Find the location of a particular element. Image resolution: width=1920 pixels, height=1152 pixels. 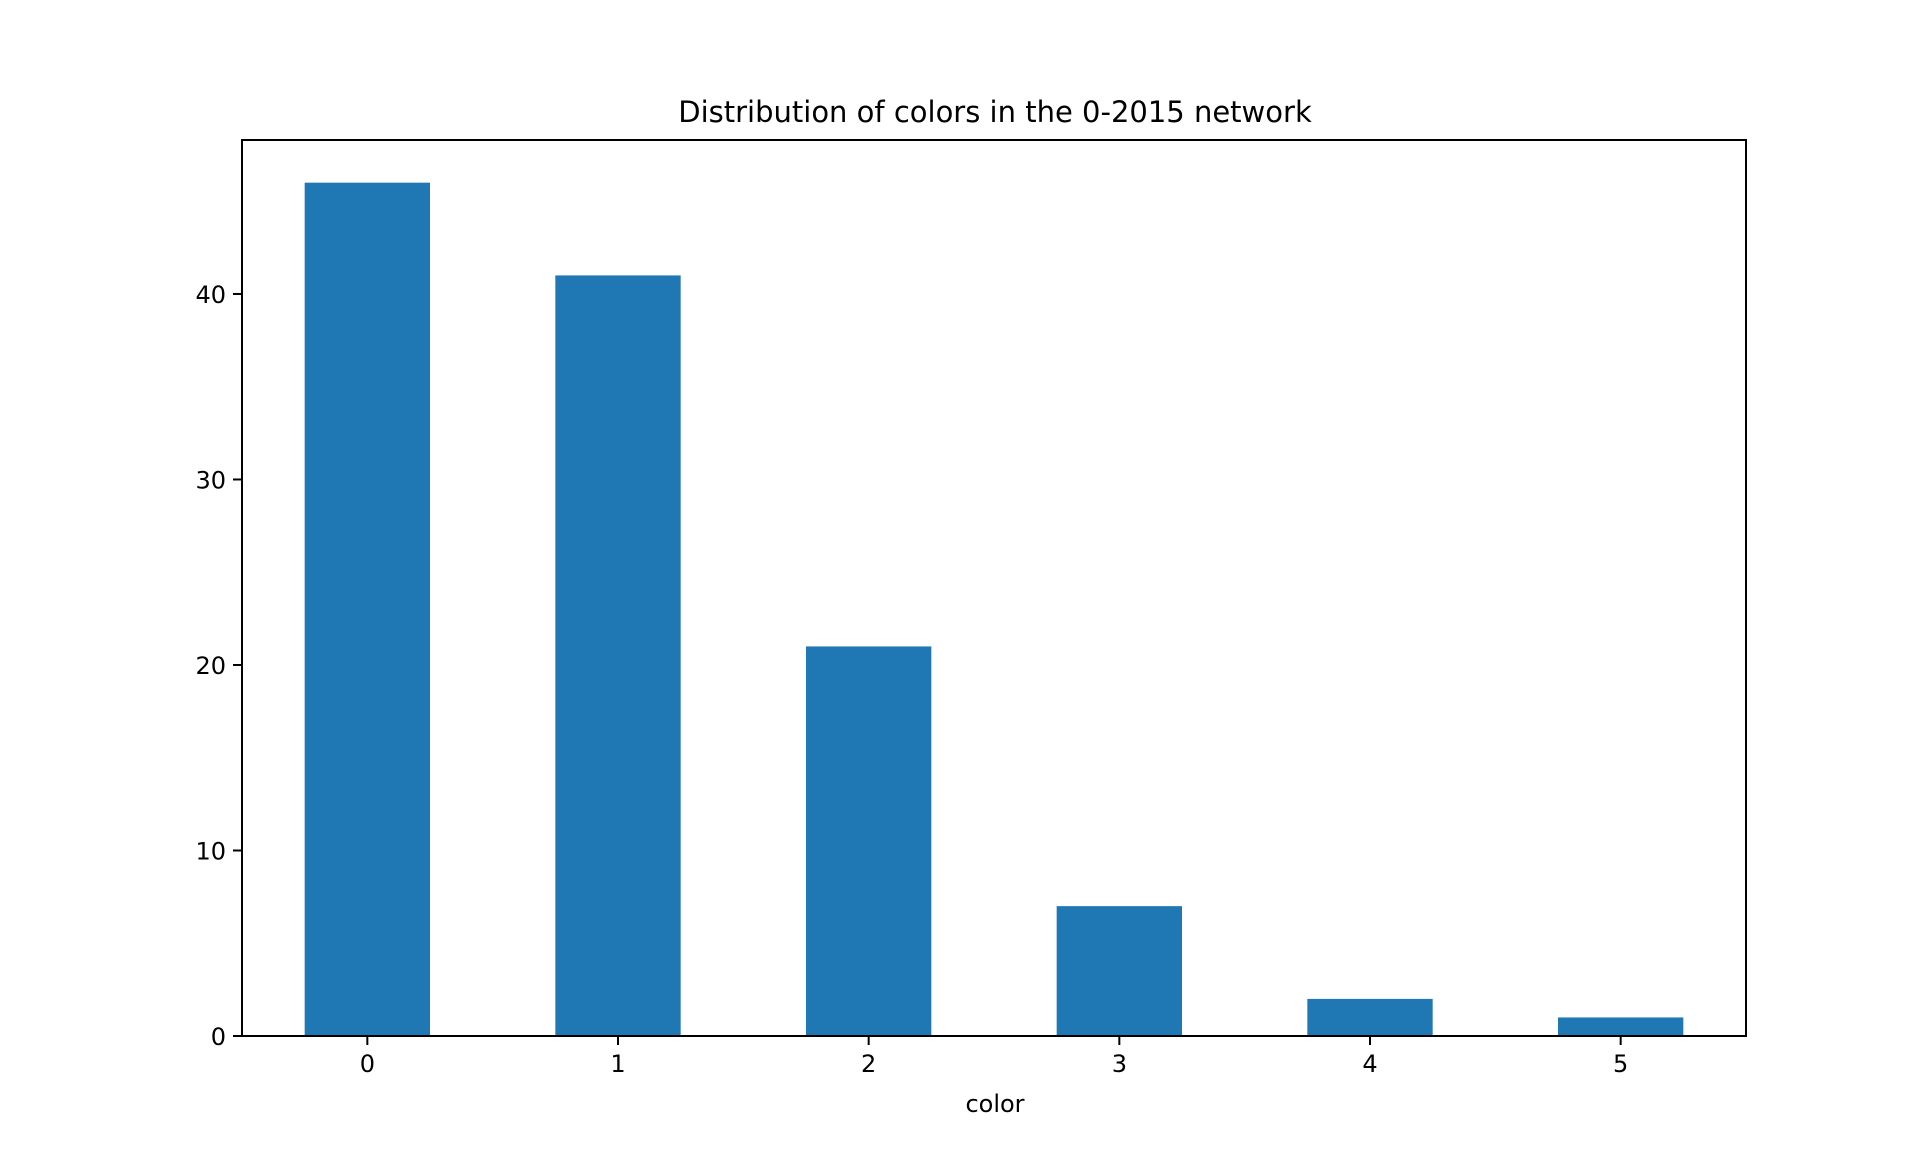

x-tick-label: 2 is located at coordinates (868, 1064).